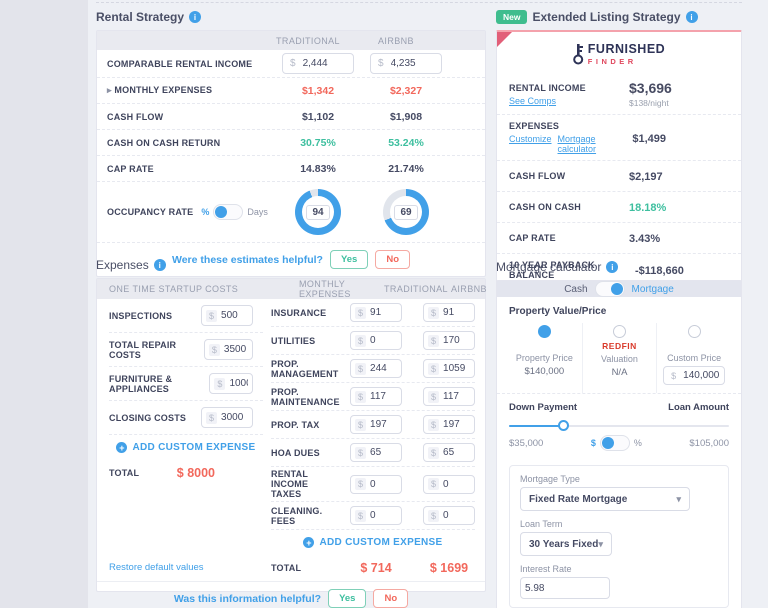  Describe the element at coordinates (376, 368) in the screenshot. I see `prop-management-traditional-input: $` at that location.